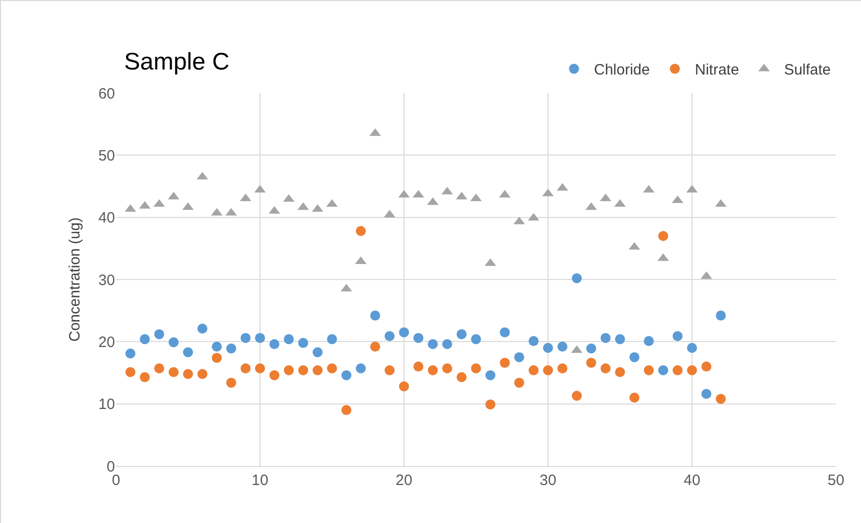  Describe the element at coordinates (260, 480) in the screenshot. I see `x-tick-label: 10` at that location.